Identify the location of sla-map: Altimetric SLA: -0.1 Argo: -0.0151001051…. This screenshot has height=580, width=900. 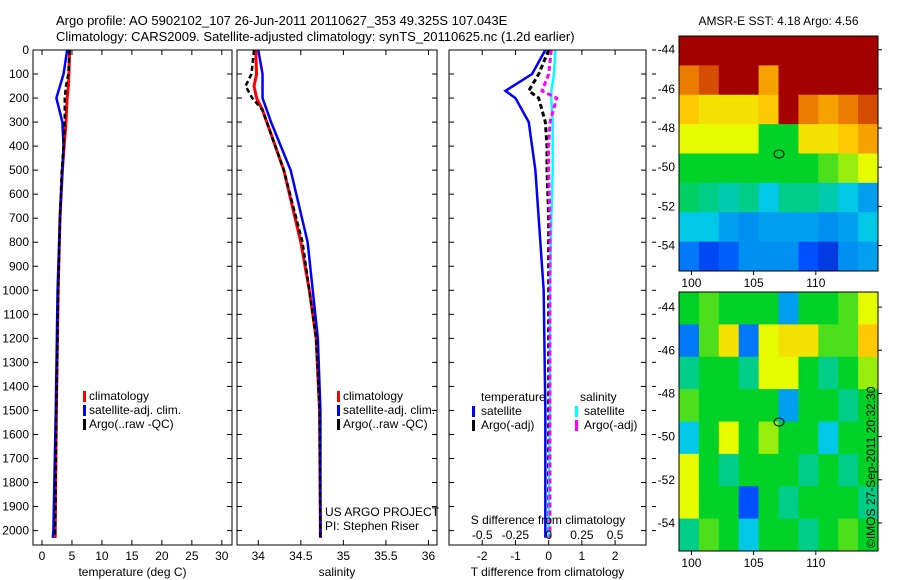
(770, 430).